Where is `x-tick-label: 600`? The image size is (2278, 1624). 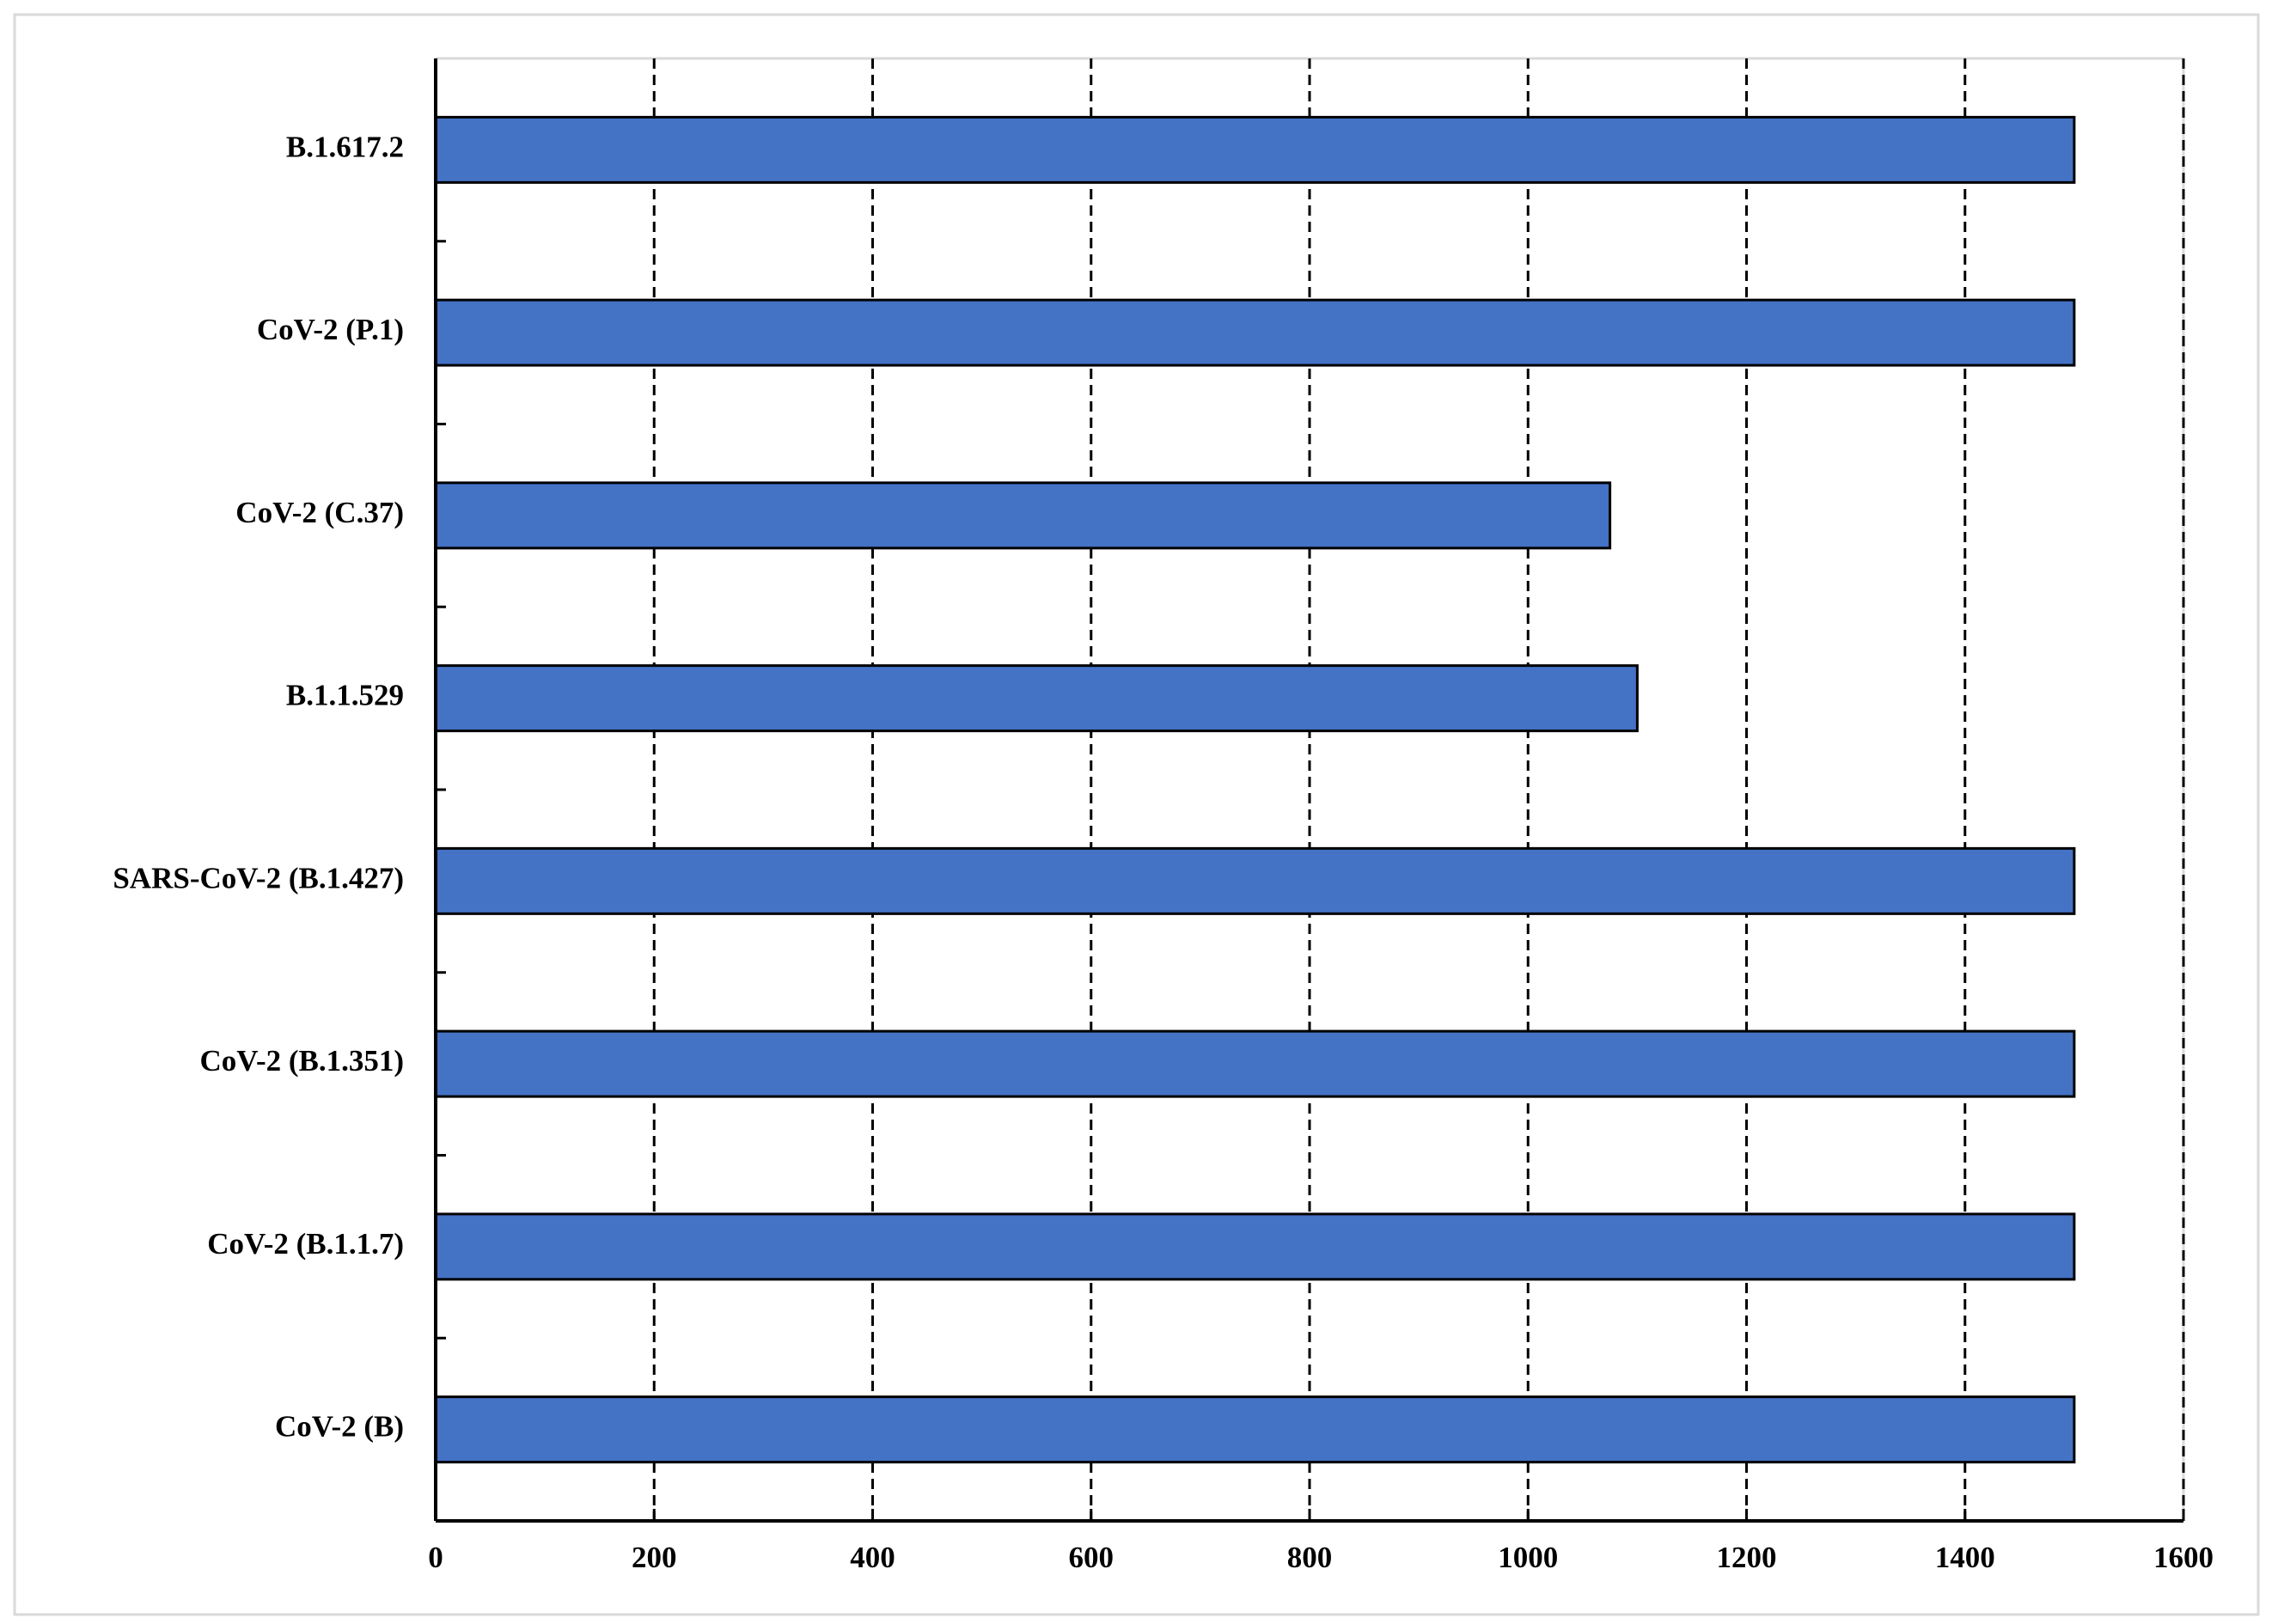
x-tick-label: 600 is located at coordinates (1092, 1557).